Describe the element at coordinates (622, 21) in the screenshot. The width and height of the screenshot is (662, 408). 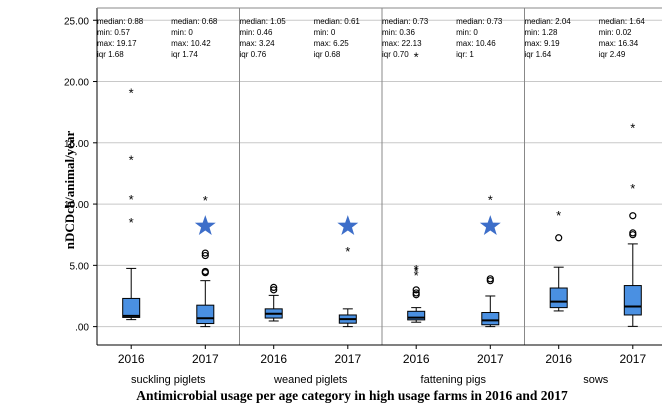
I see `stats-line: median: 1.64` at that location.